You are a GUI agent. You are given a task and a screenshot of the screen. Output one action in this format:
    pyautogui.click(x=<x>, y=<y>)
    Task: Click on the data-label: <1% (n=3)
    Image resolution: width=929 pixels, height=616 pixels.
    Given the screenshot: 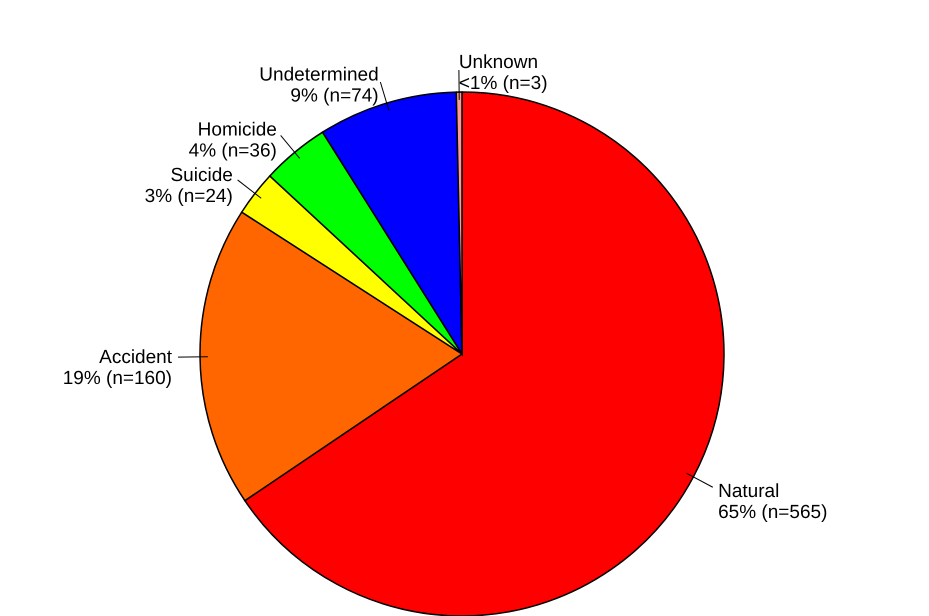 What is the action you would take?
    pyautogui.click(x=503, y=83)
    